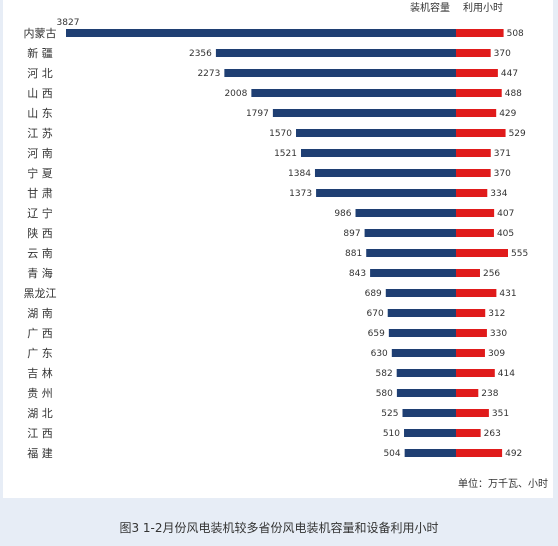  What do you see at coordinates (351, 234) in the screenshot?
I see `capacity-value-label: 897` at bounding box center [351, 234].